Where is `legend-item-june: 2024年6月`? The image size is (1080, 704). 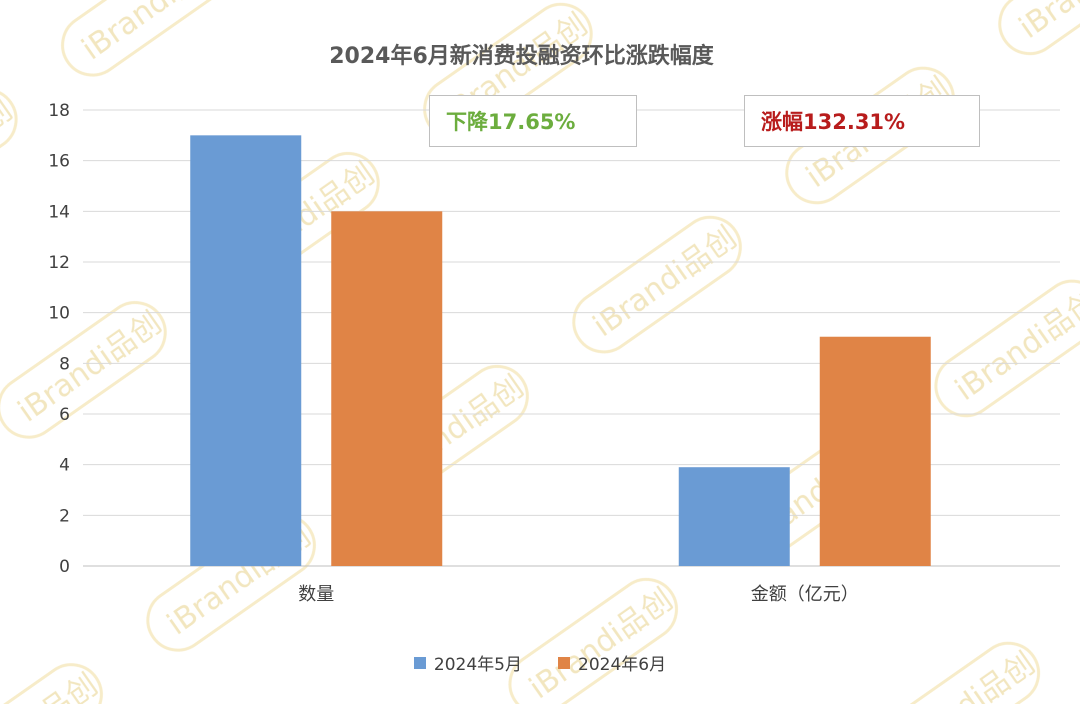 legend-item-june: 2024年6月 is located at coordinates (612, 662).